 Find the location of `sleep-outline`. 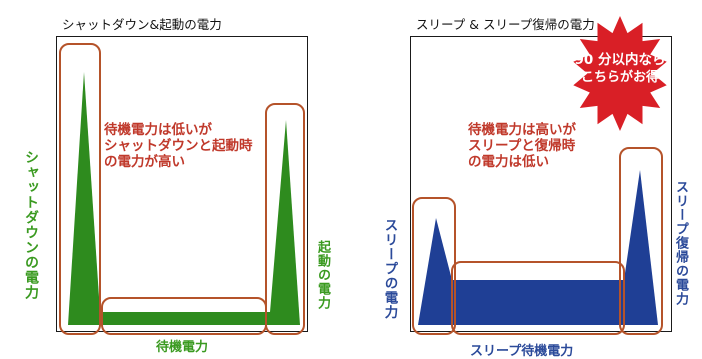

sleep-outline is located at coordinates (434, 266).